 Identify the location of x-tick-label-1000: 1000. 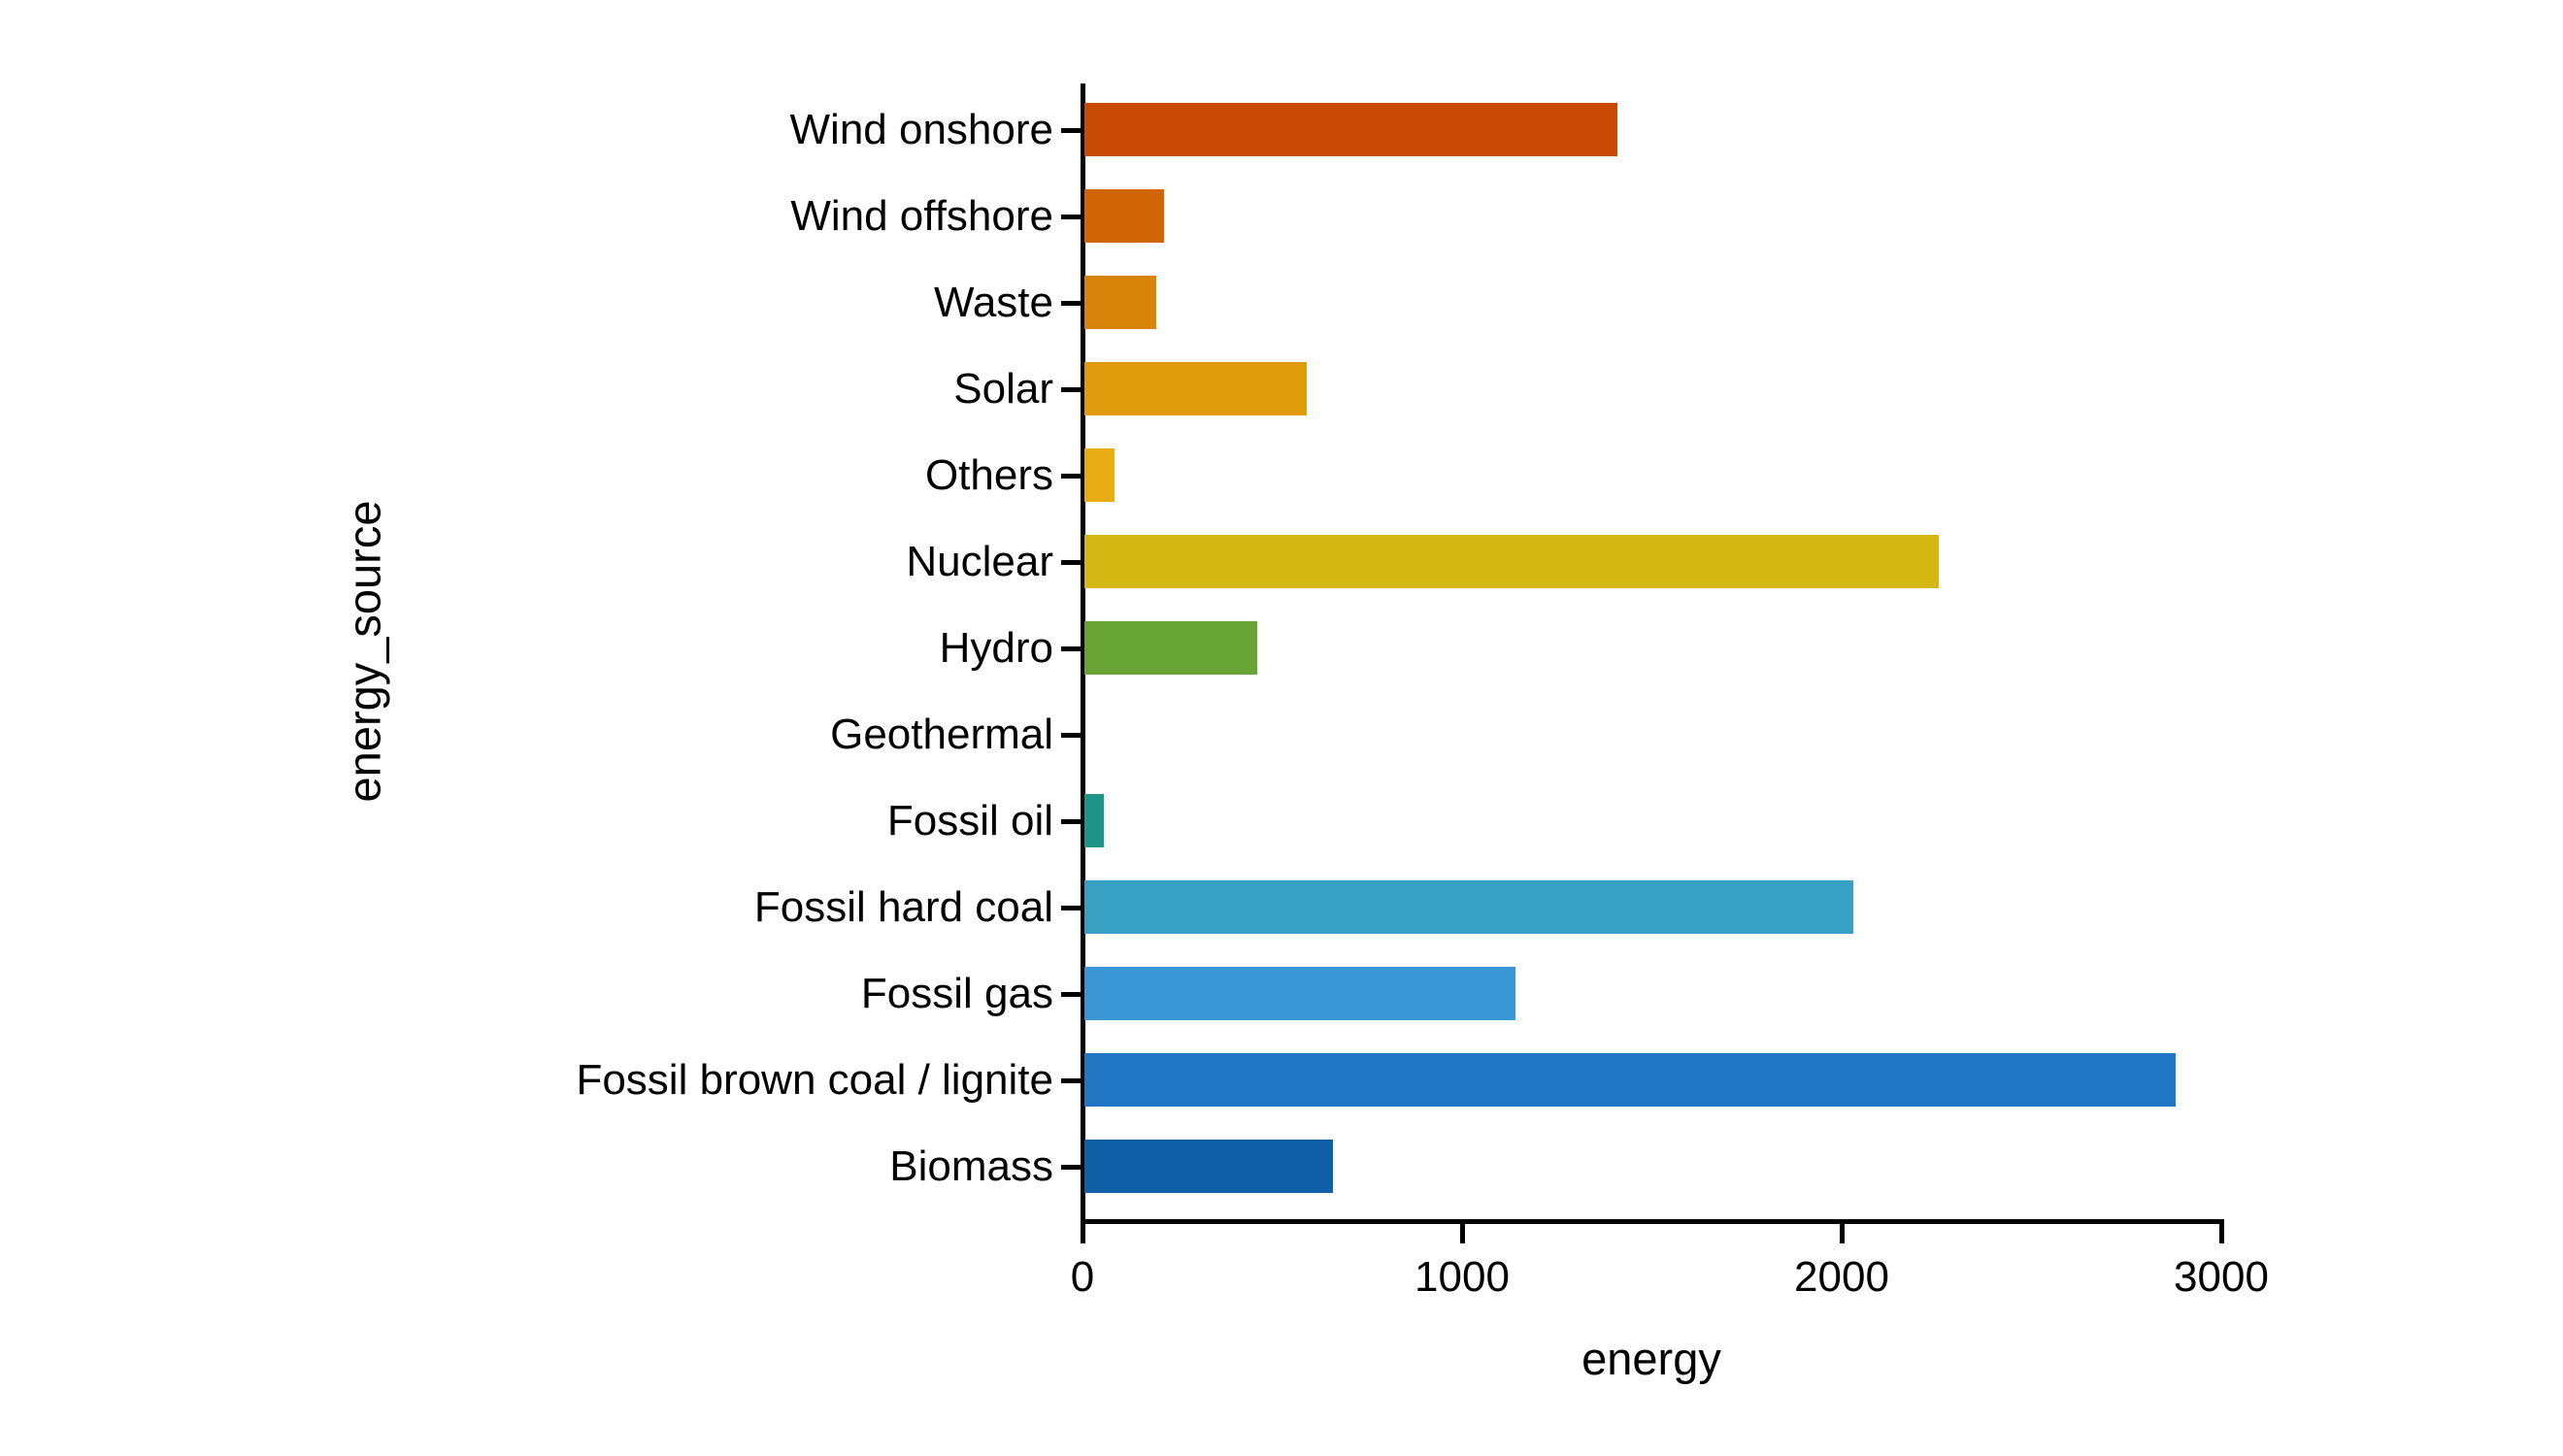
(1462, 1277).